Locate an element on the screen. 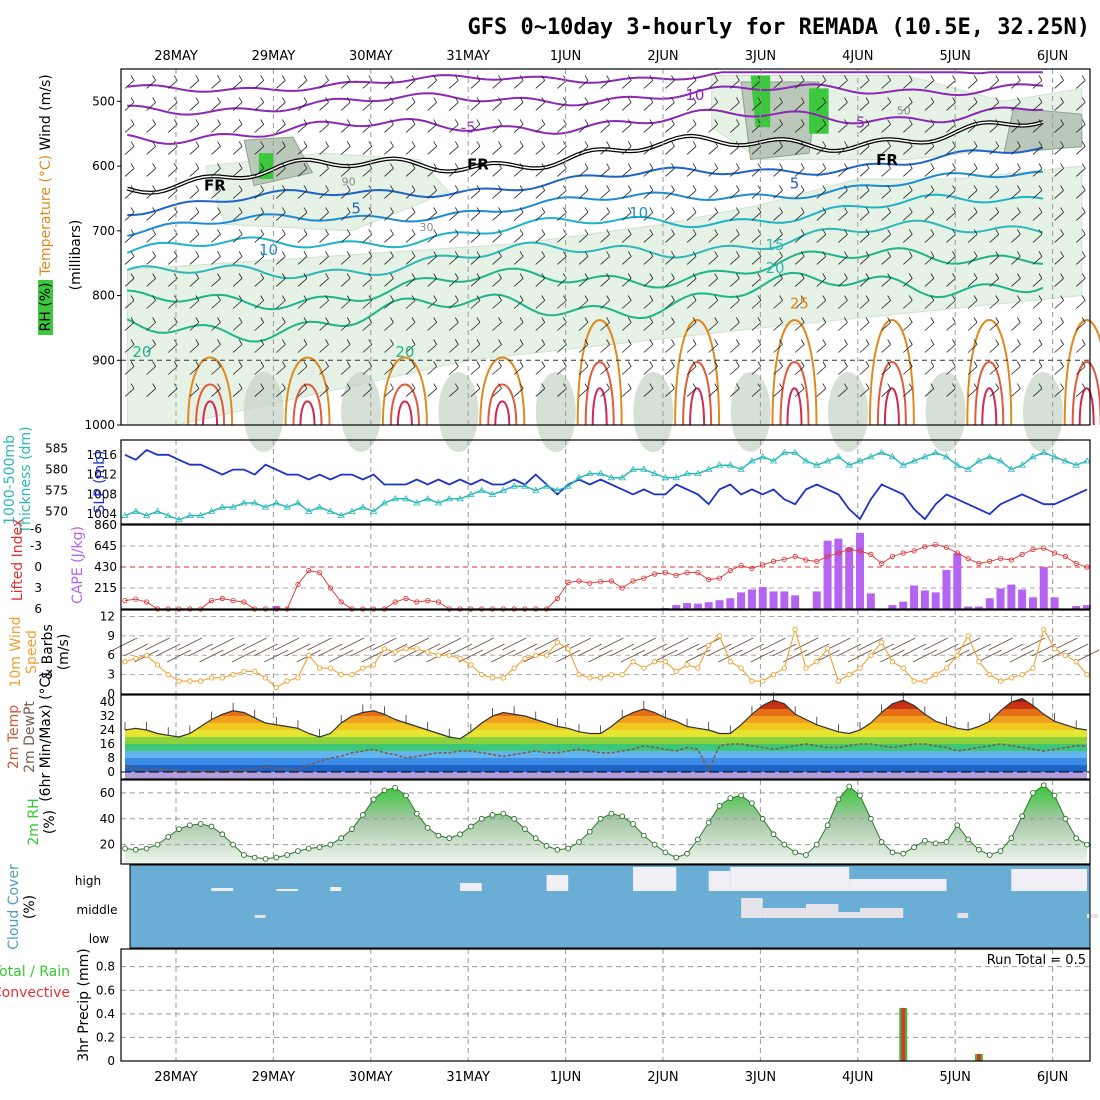  precip-conv-bar is located at coordinates (978, 1057).